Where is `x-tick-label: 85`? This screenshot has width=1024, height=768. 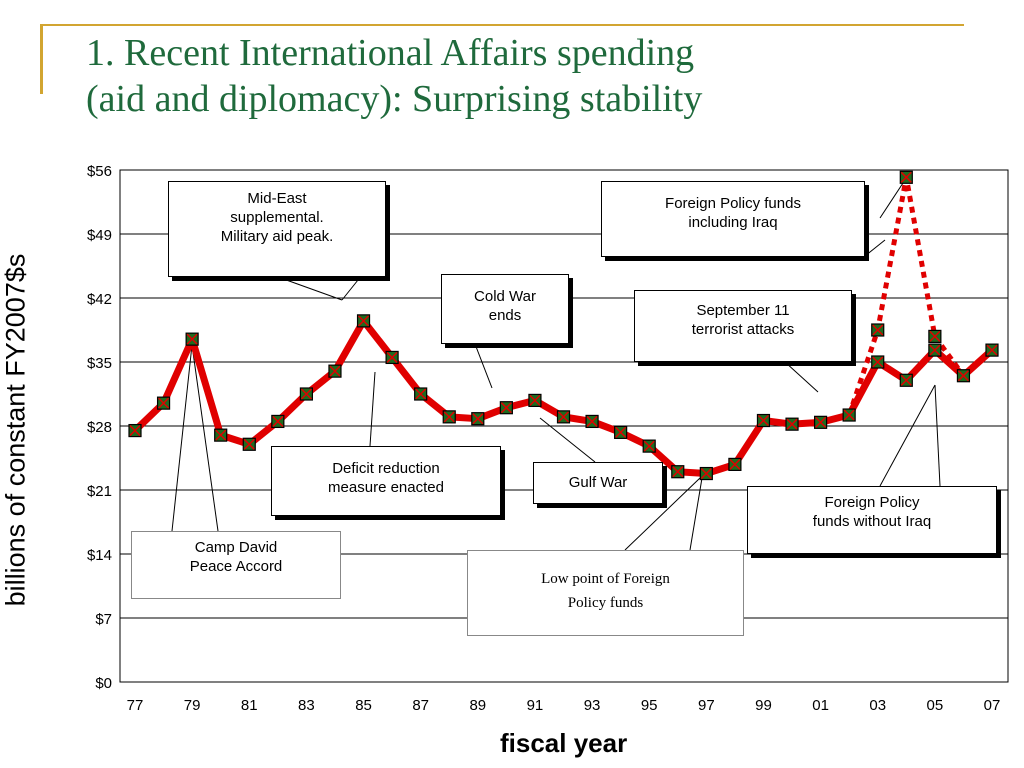 x-tick-label: 85 is located at coordinates (363, 705).